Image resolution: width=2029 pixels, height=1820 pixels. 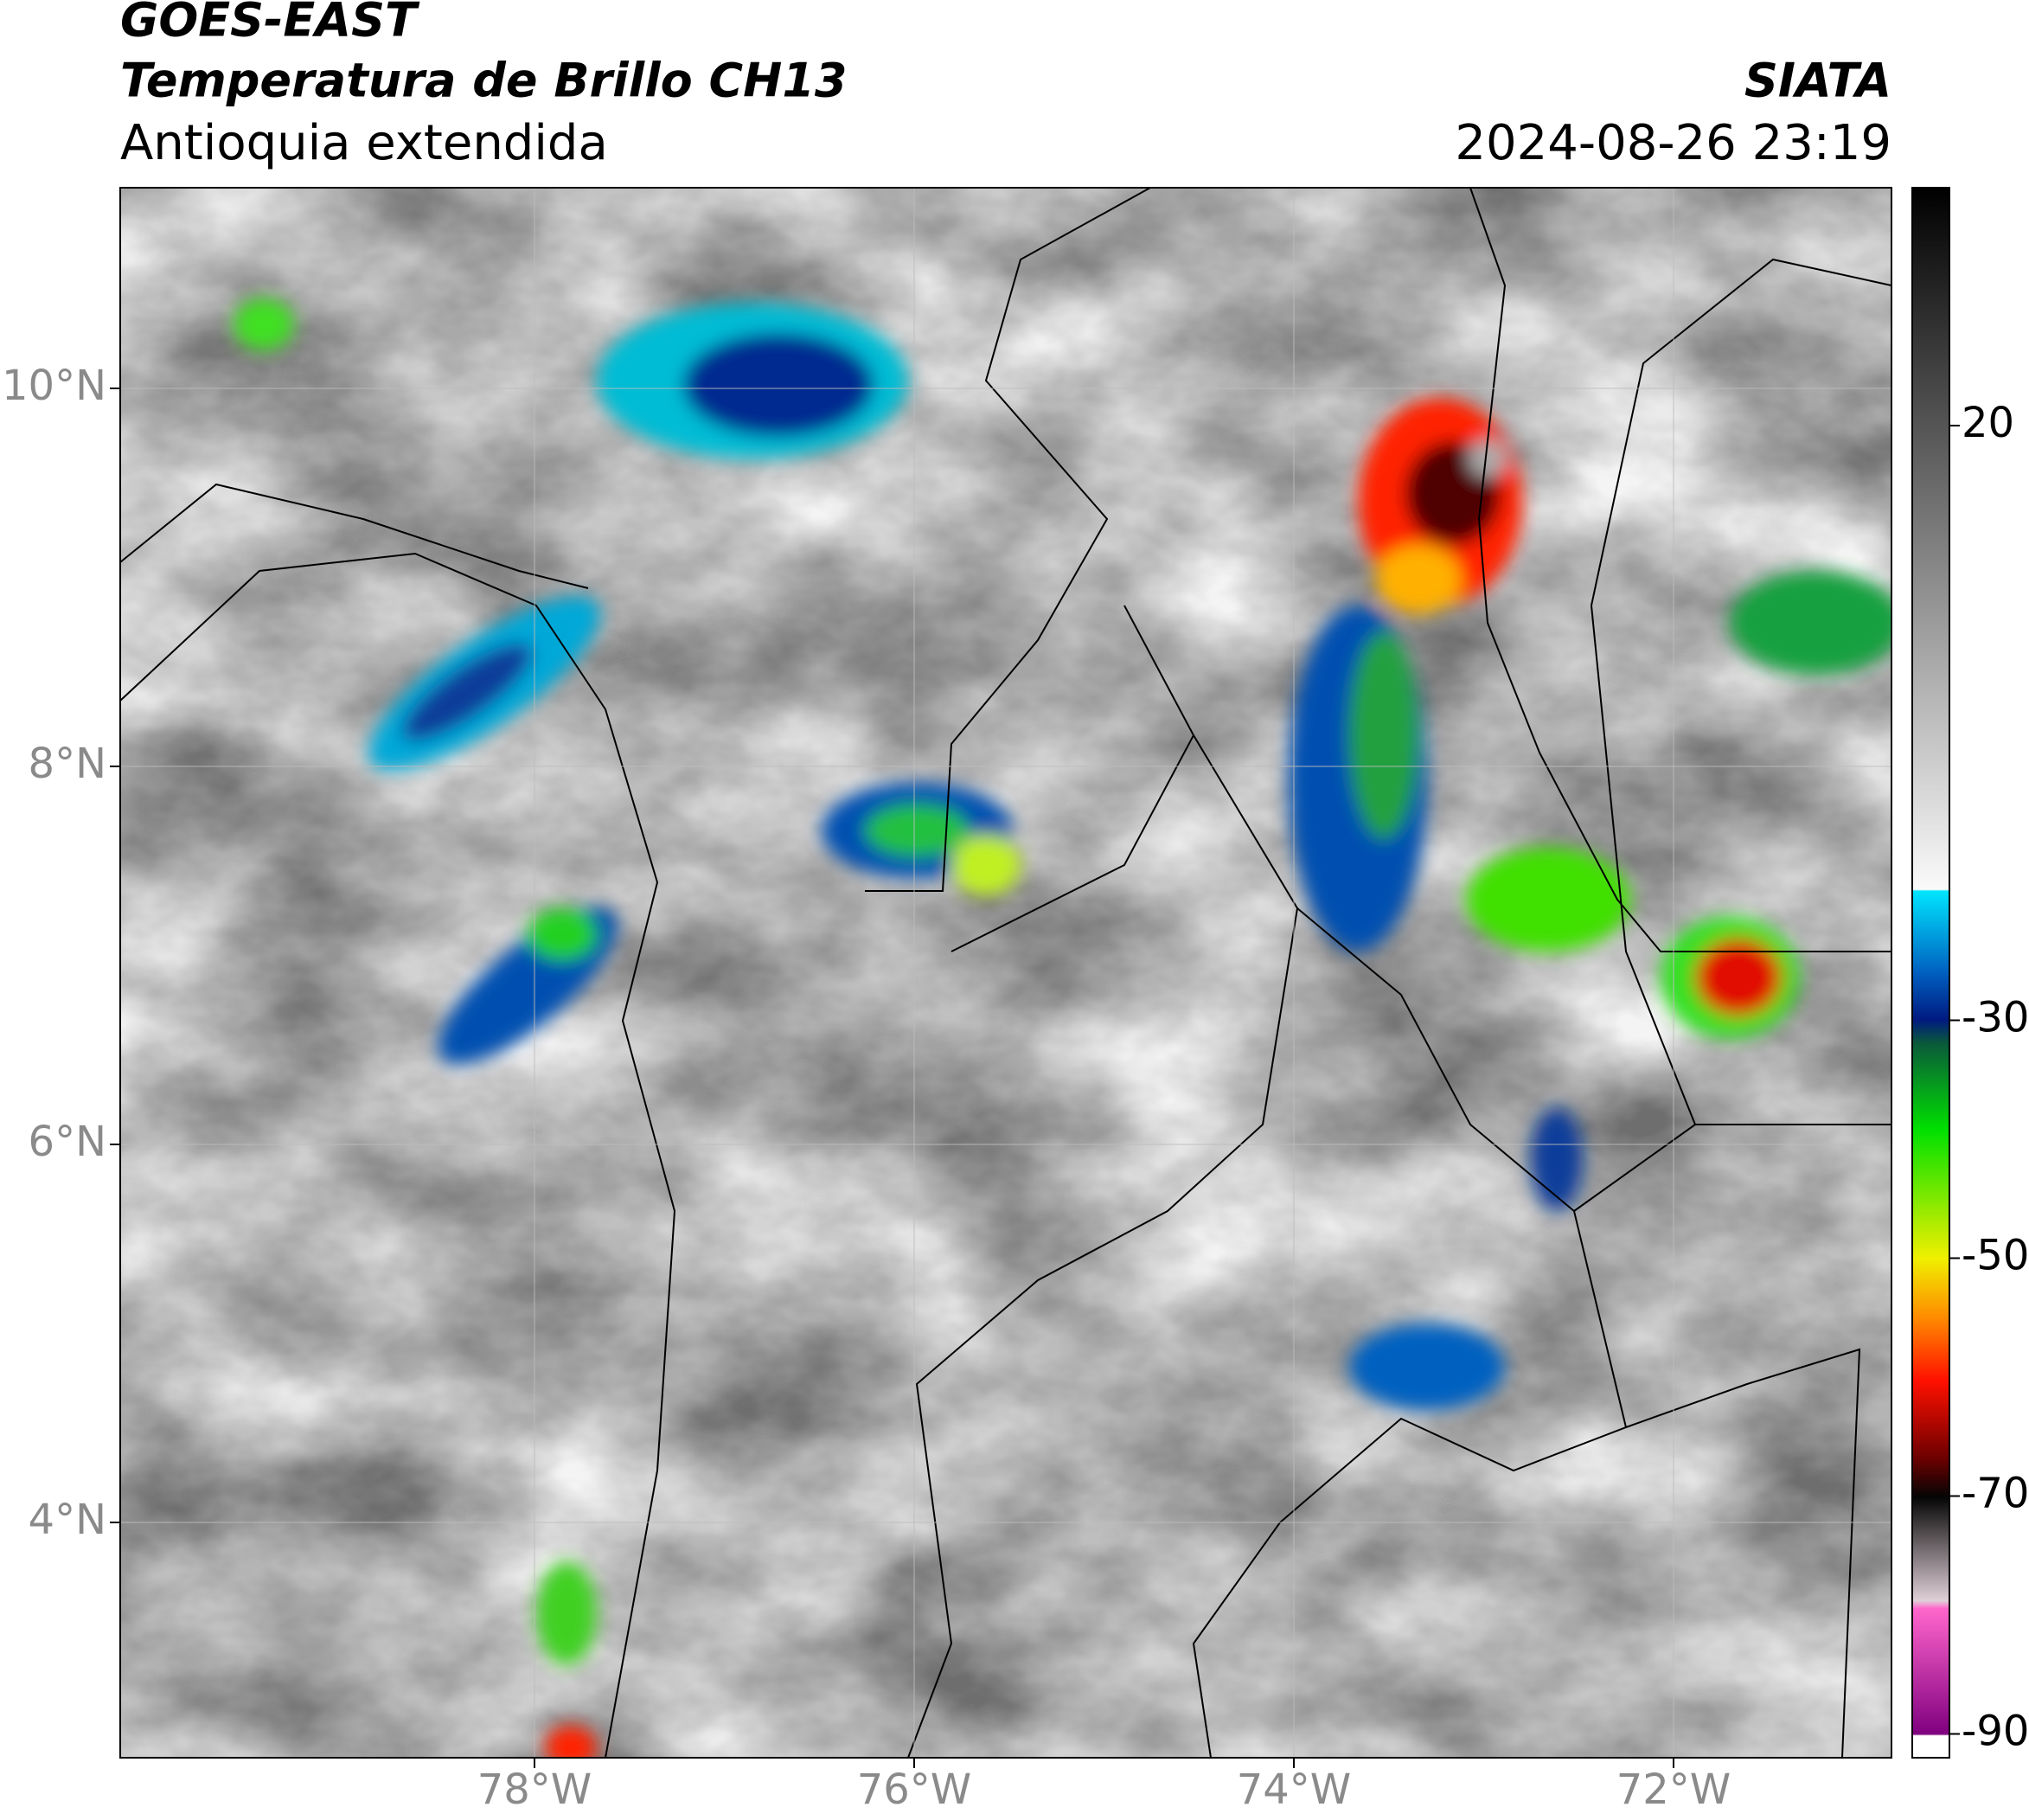 I want to click on colorbar-tick-label: -90, so click(x=1995, y=1732).